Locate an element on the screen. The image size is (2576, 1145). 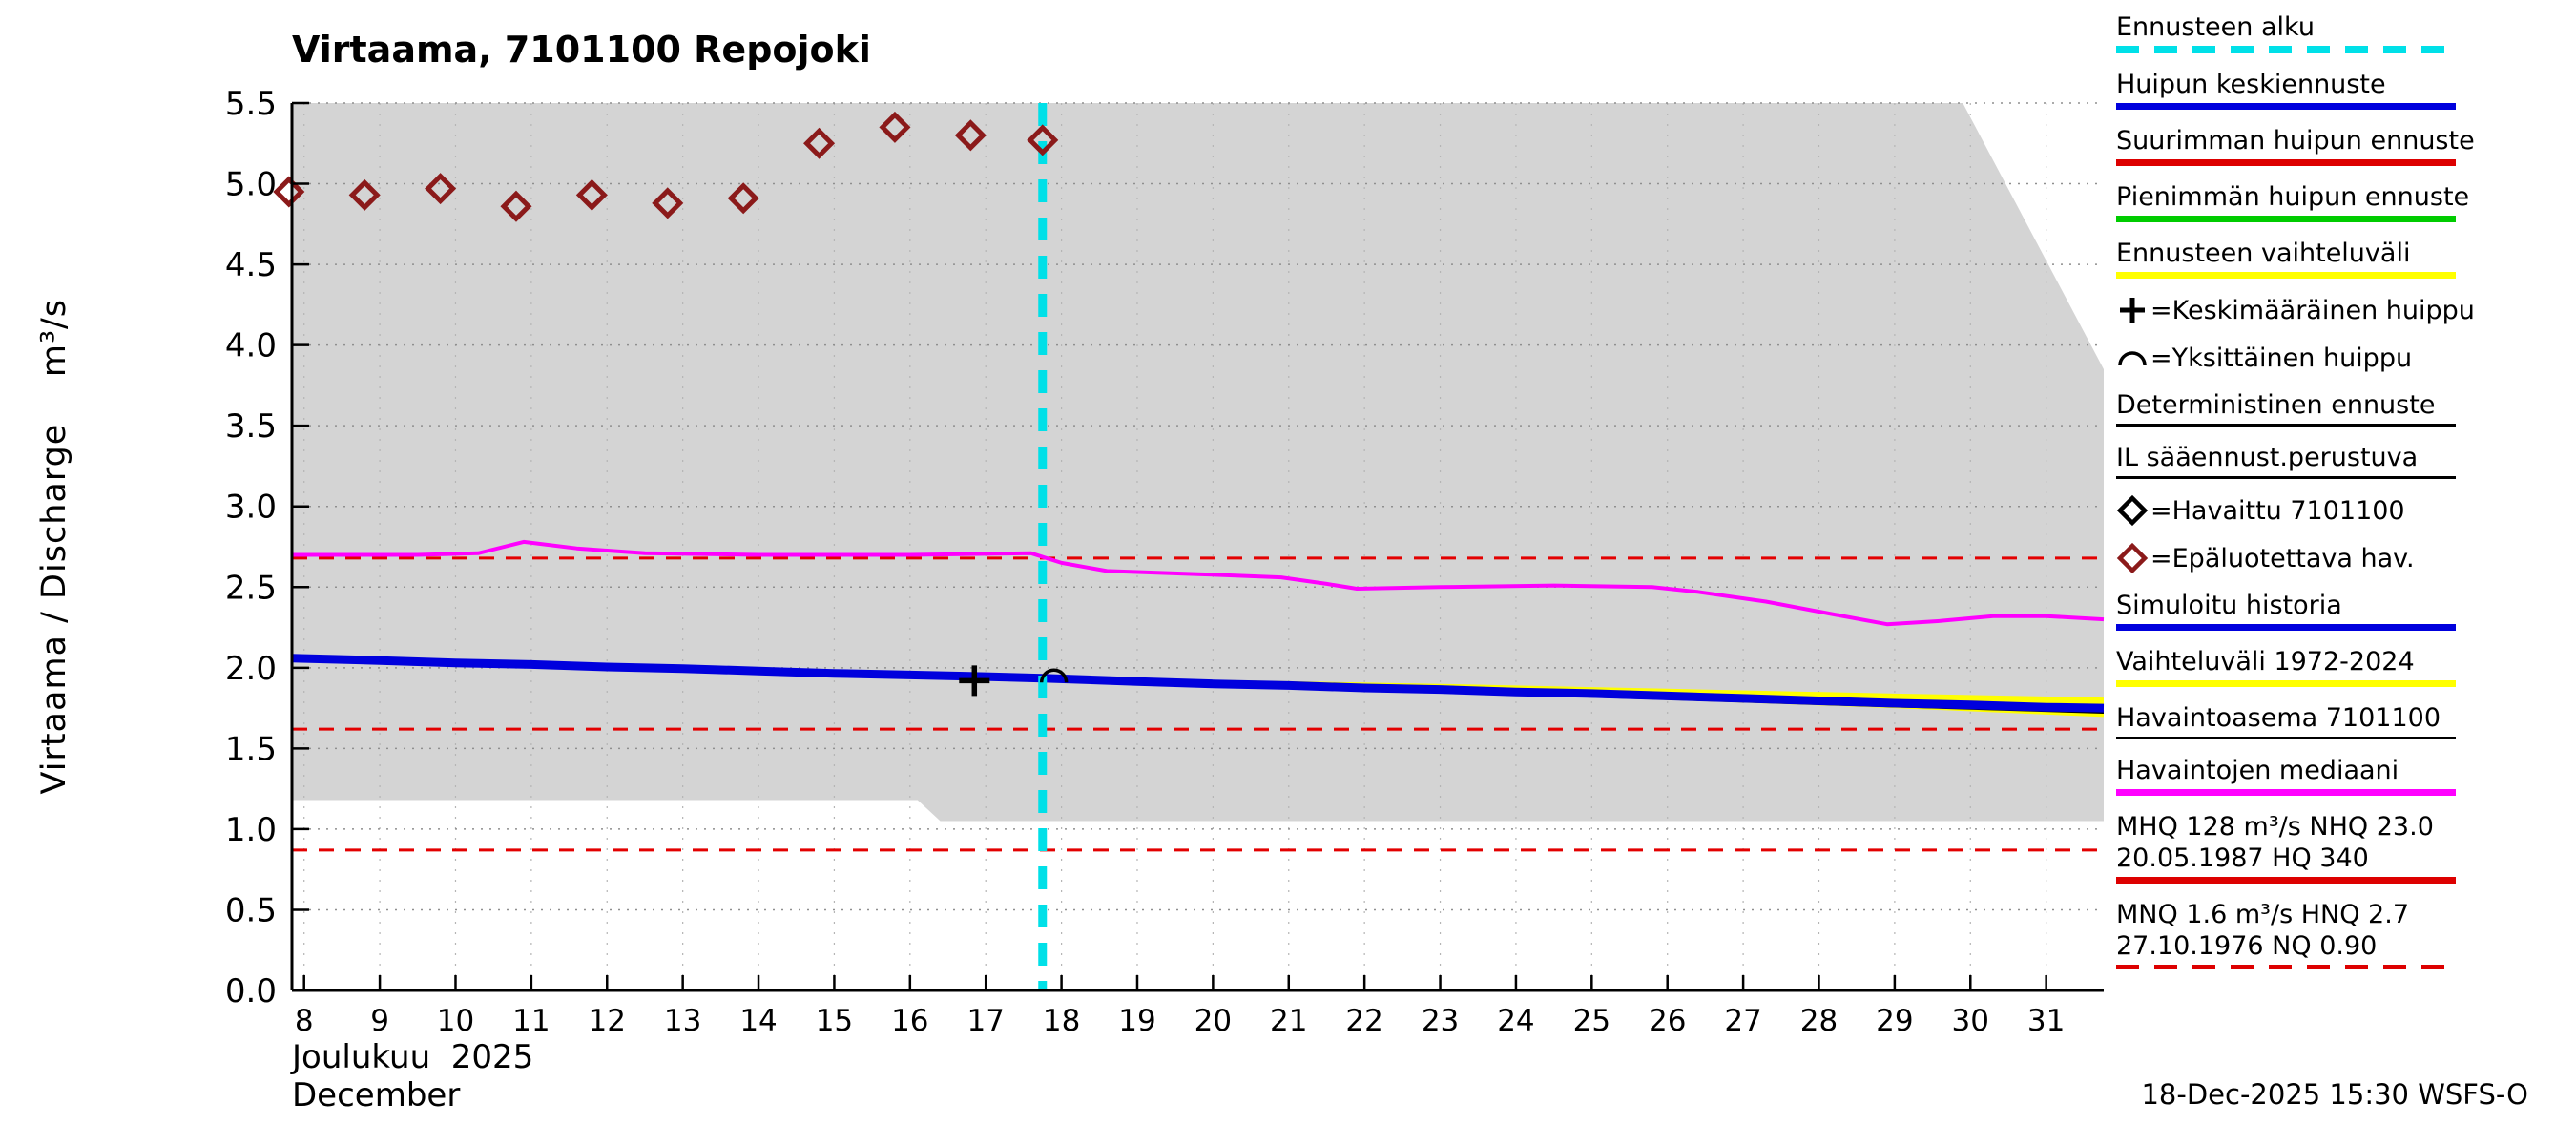
legend-label: =Yksittäinen huippu is located at coordinates (2281, 358).